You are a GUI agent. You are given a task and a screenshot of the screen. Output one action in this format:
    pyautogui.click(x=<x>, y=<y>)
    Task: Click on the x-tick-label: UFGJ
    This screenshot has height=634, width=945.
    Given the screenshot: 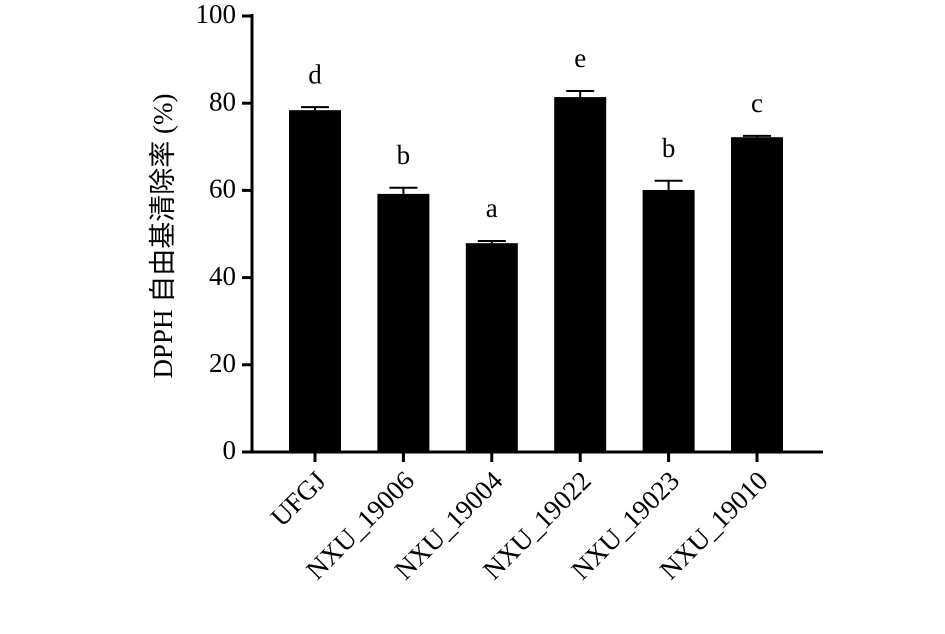 What is the action you would take?
    pyautogui.click(x=298, y=498)
    